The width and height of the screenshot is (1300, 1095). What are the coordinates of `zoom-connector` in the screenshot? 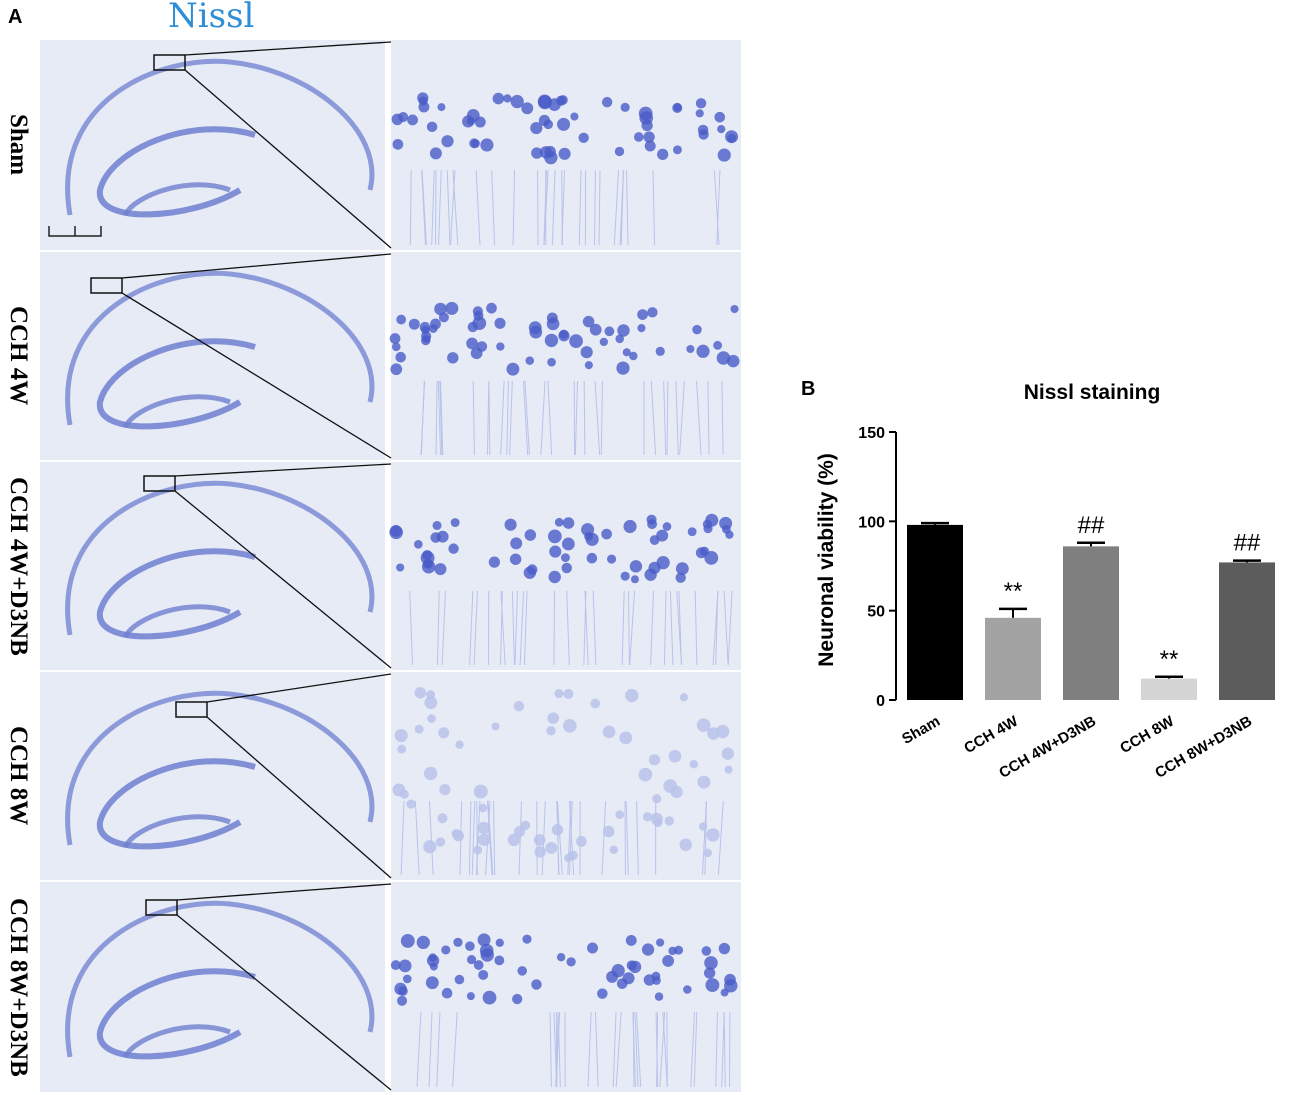 It's located at (288, 159).